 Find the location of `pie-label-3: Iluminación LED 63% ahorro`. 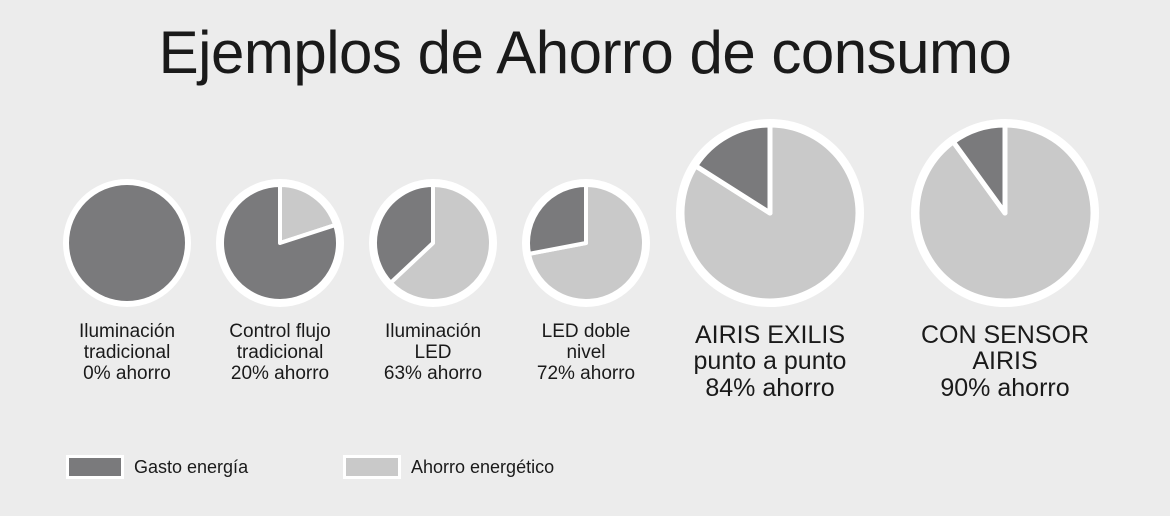

pie-label-3: Iluminación LED 63% ahorro is located at coordinates (433, 353).